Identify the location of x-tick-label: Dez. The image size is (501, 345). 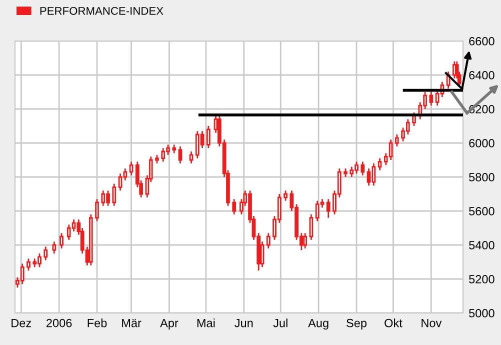
(22, 323).